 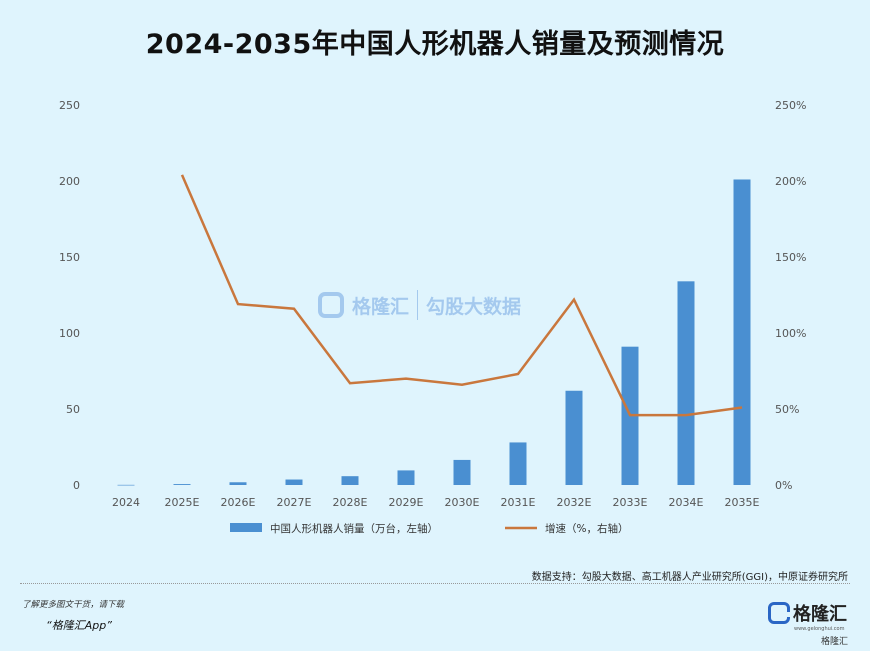 What do you see at coordinates (820, 614) in the screenshot?
I see `brand-name: 格隆汇` at bounding box center [820, 614].